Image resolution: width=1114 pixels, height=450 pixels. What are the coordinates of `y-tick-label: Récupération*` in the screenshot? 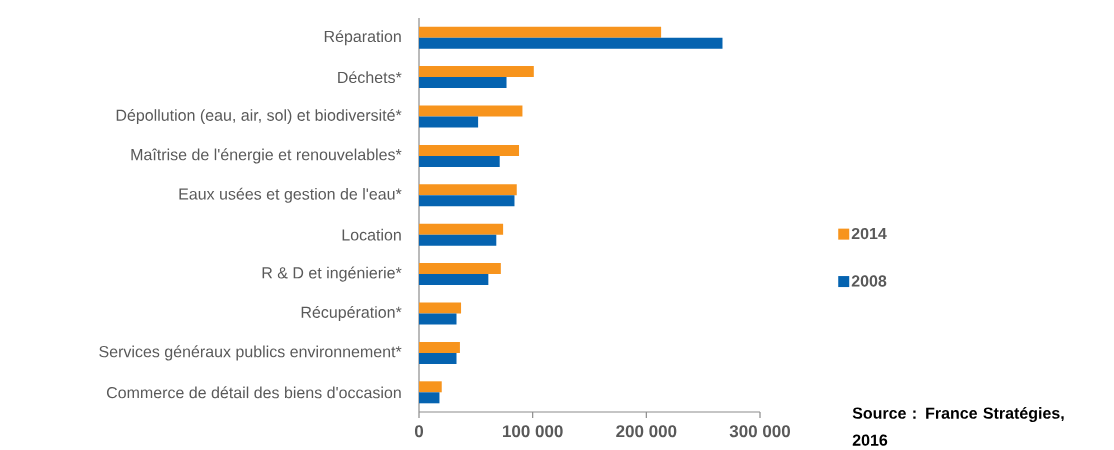 It's located at (351, 313).